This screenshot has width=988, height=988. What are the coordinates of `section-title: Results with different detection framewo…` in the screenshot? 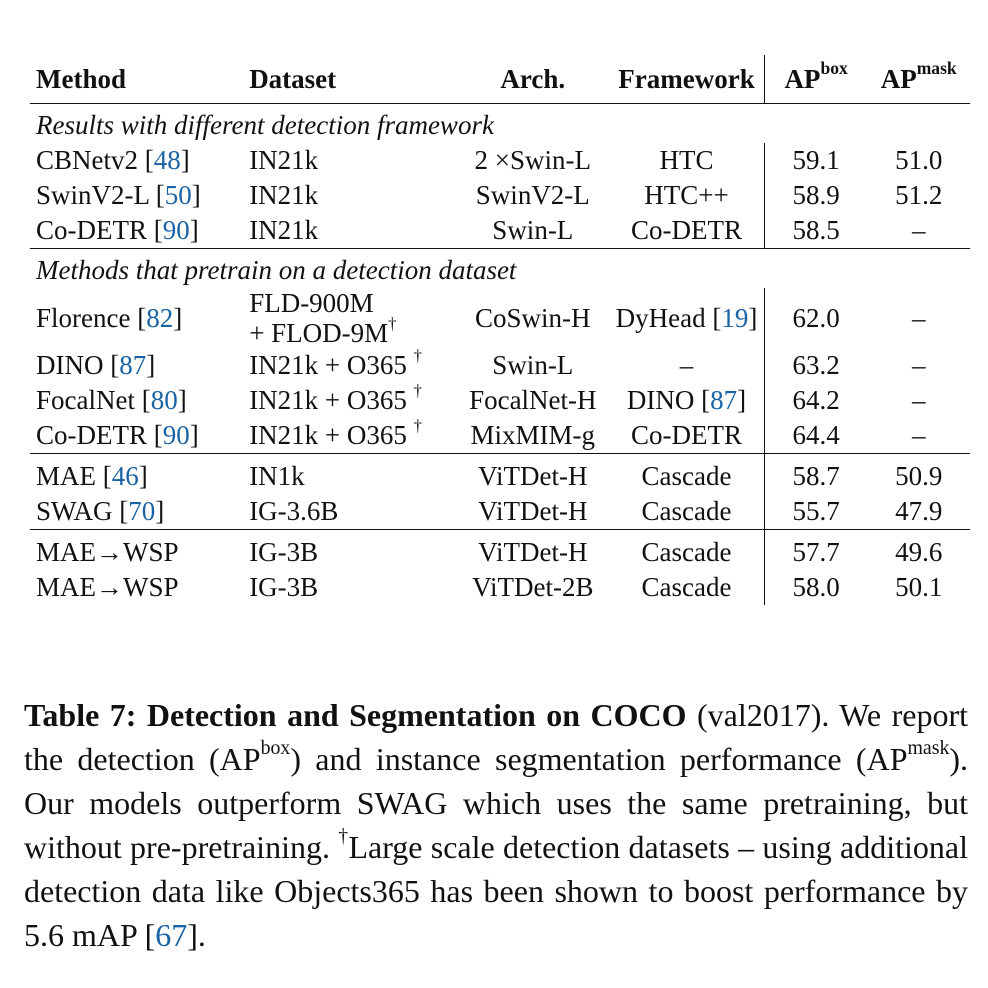 It's located at (397, 123).